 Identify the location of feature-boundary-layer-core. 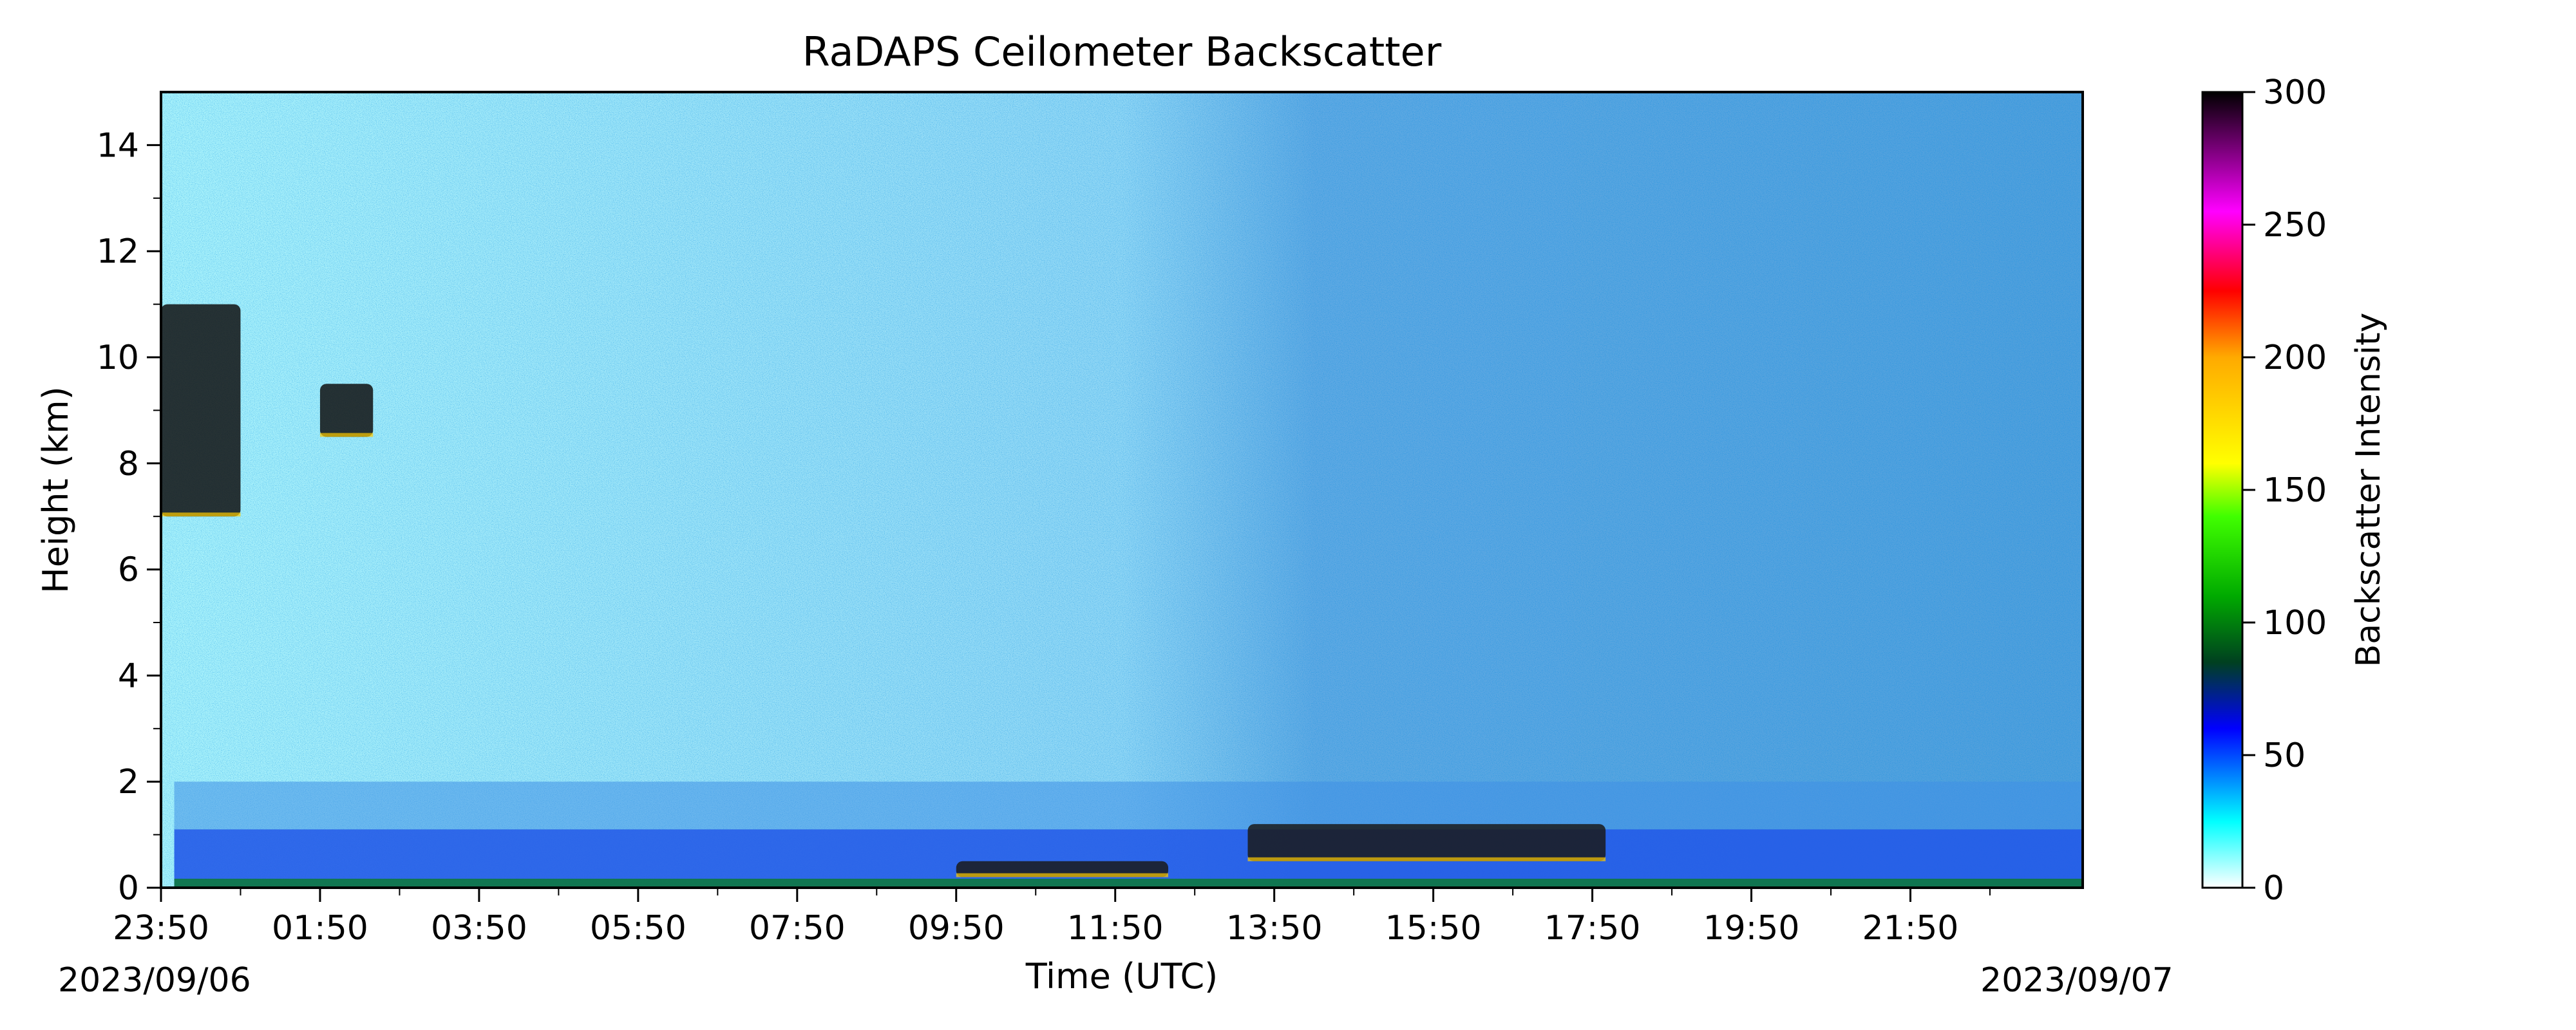
(1128, 858).